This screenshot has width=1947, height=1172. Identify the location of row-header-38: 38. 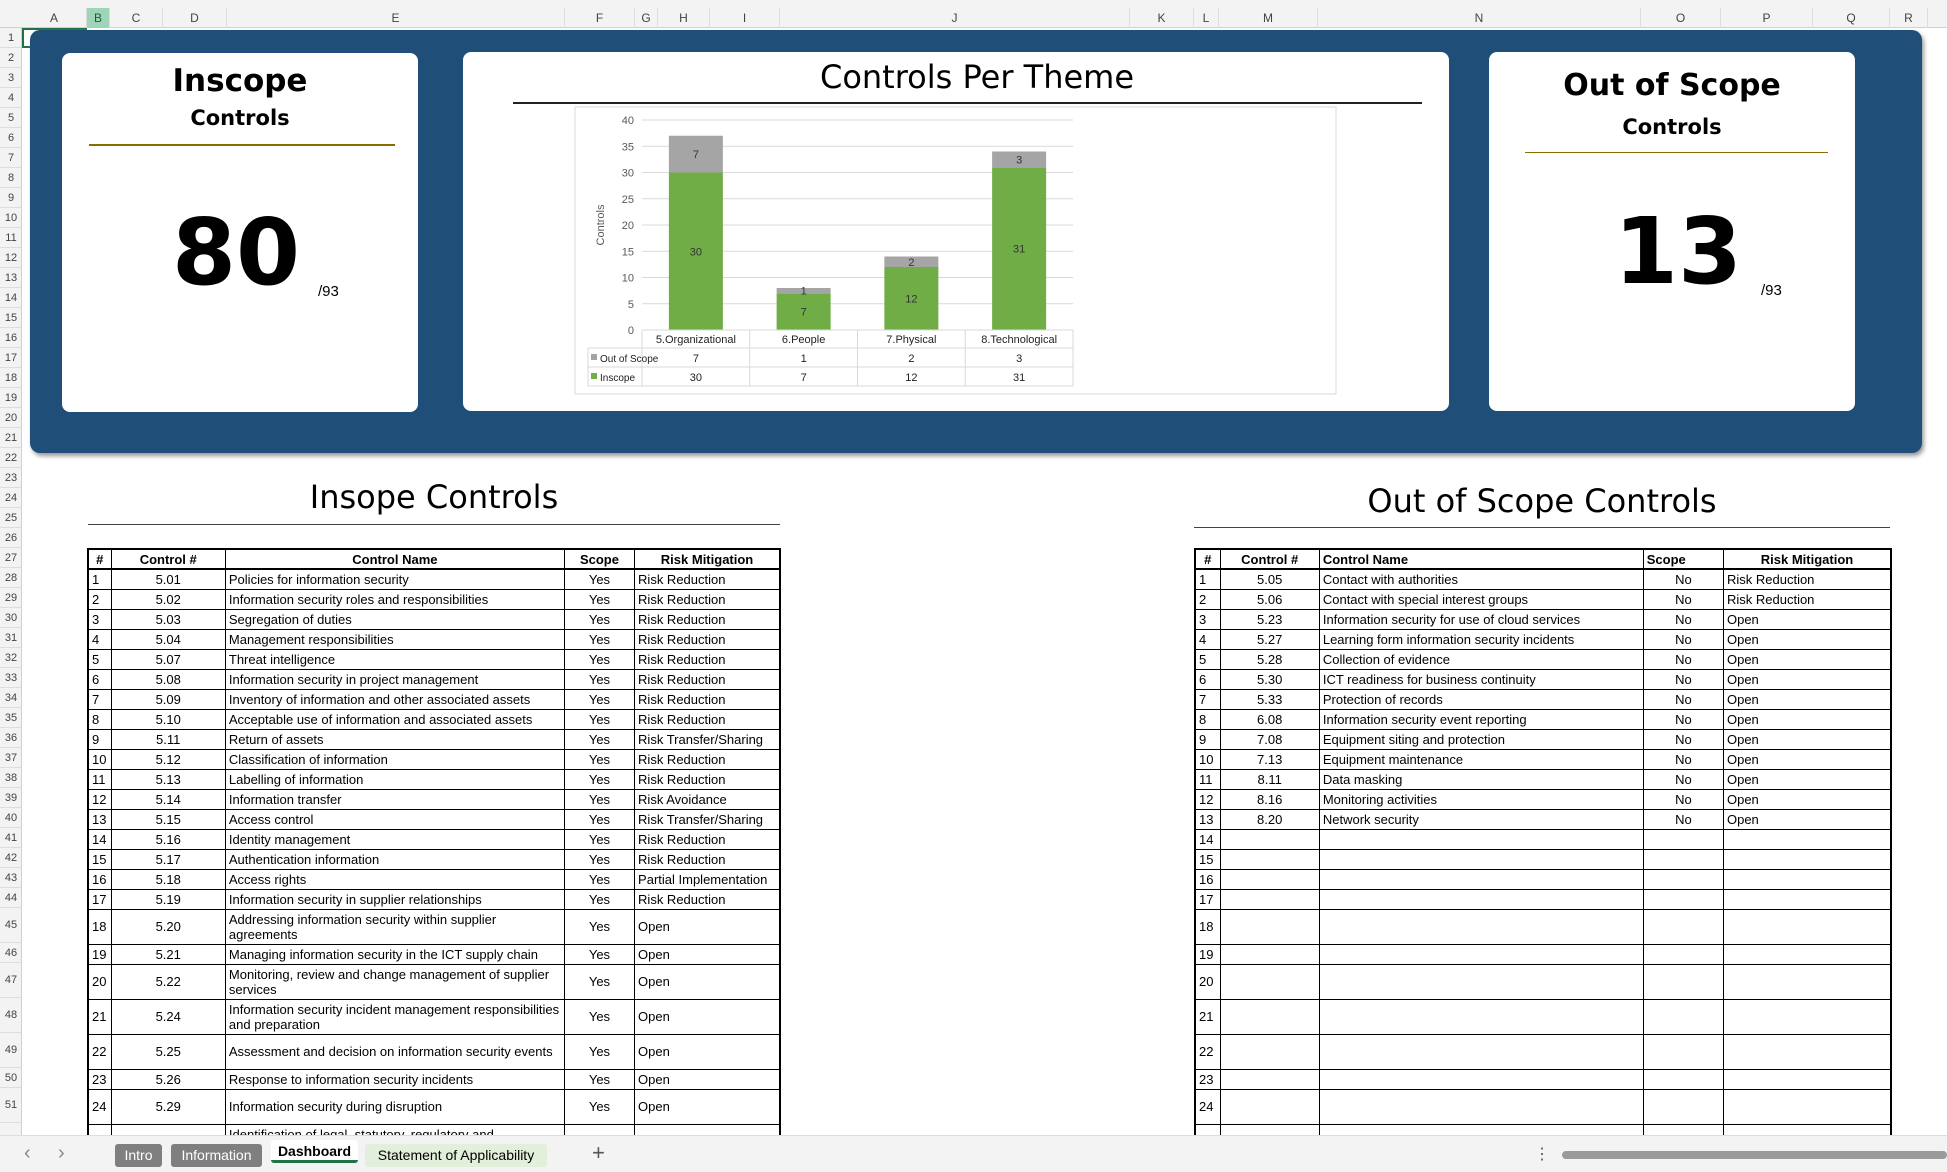
(10, 778).